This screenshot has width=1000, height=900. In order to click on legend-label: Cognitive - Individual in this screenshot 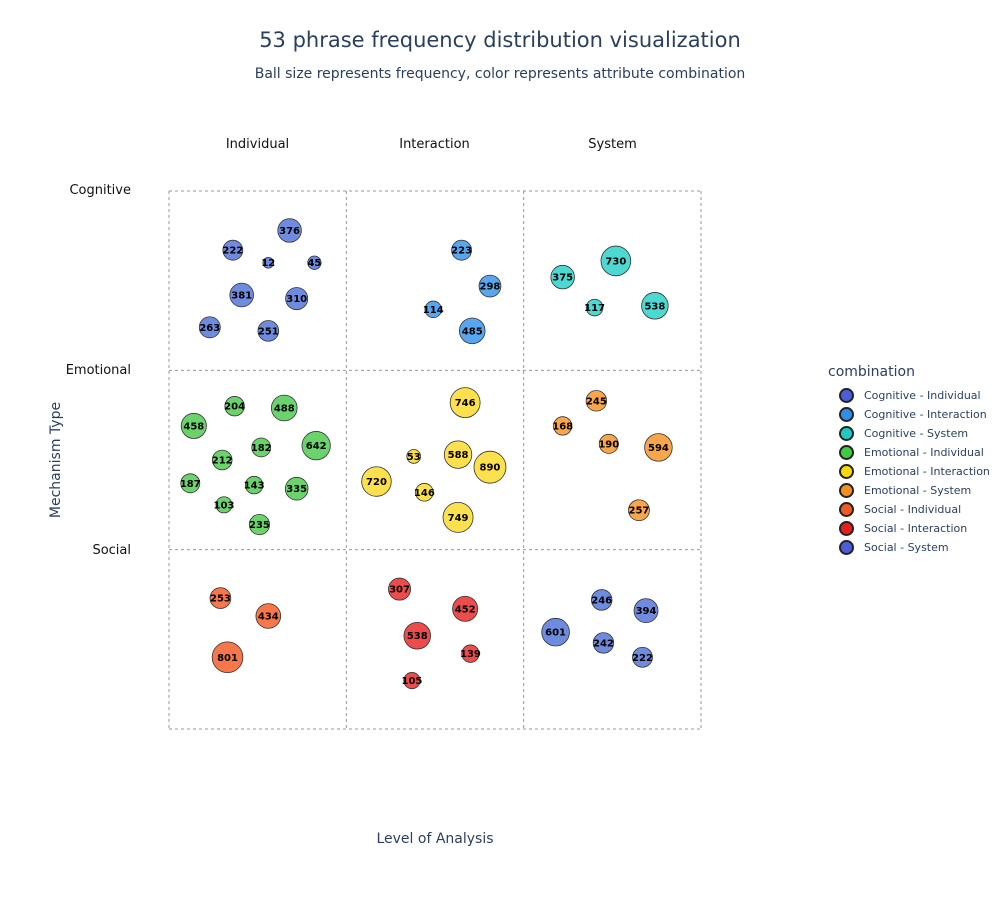, I will do `click(922, 395)`.